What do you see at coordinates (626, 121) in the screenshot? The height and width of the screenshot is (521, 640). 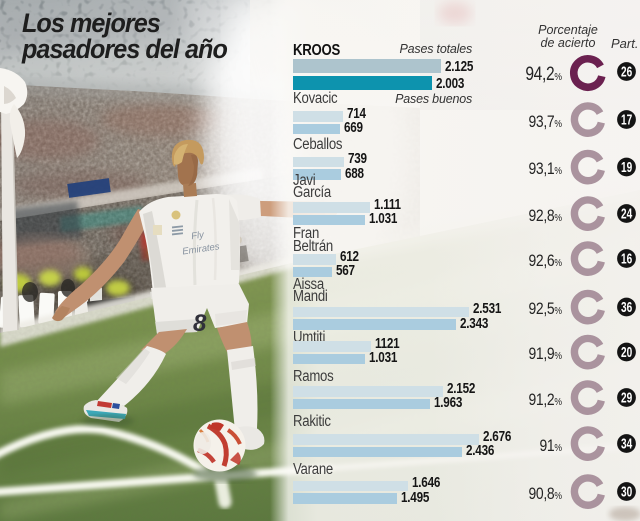 I see `svg-text: 17` at bounding box center [626, 121].